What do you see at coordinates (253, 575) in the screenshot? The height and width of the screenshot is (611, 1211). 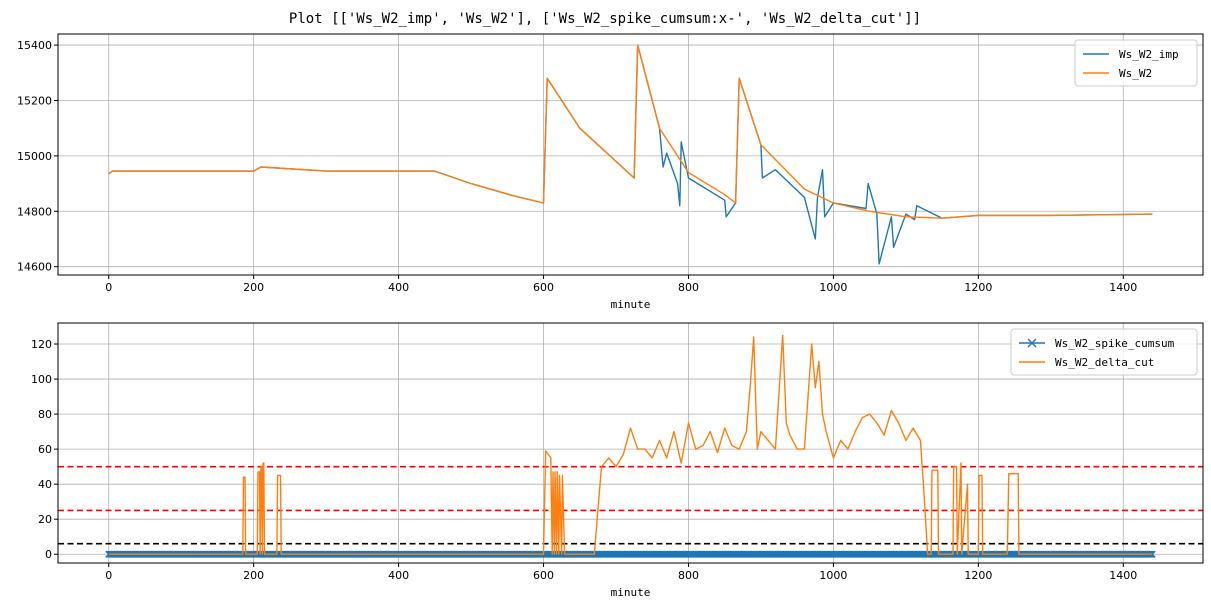 I see `bottom-plot-xtick-label-1: 200` at bounding box center [253, 575].